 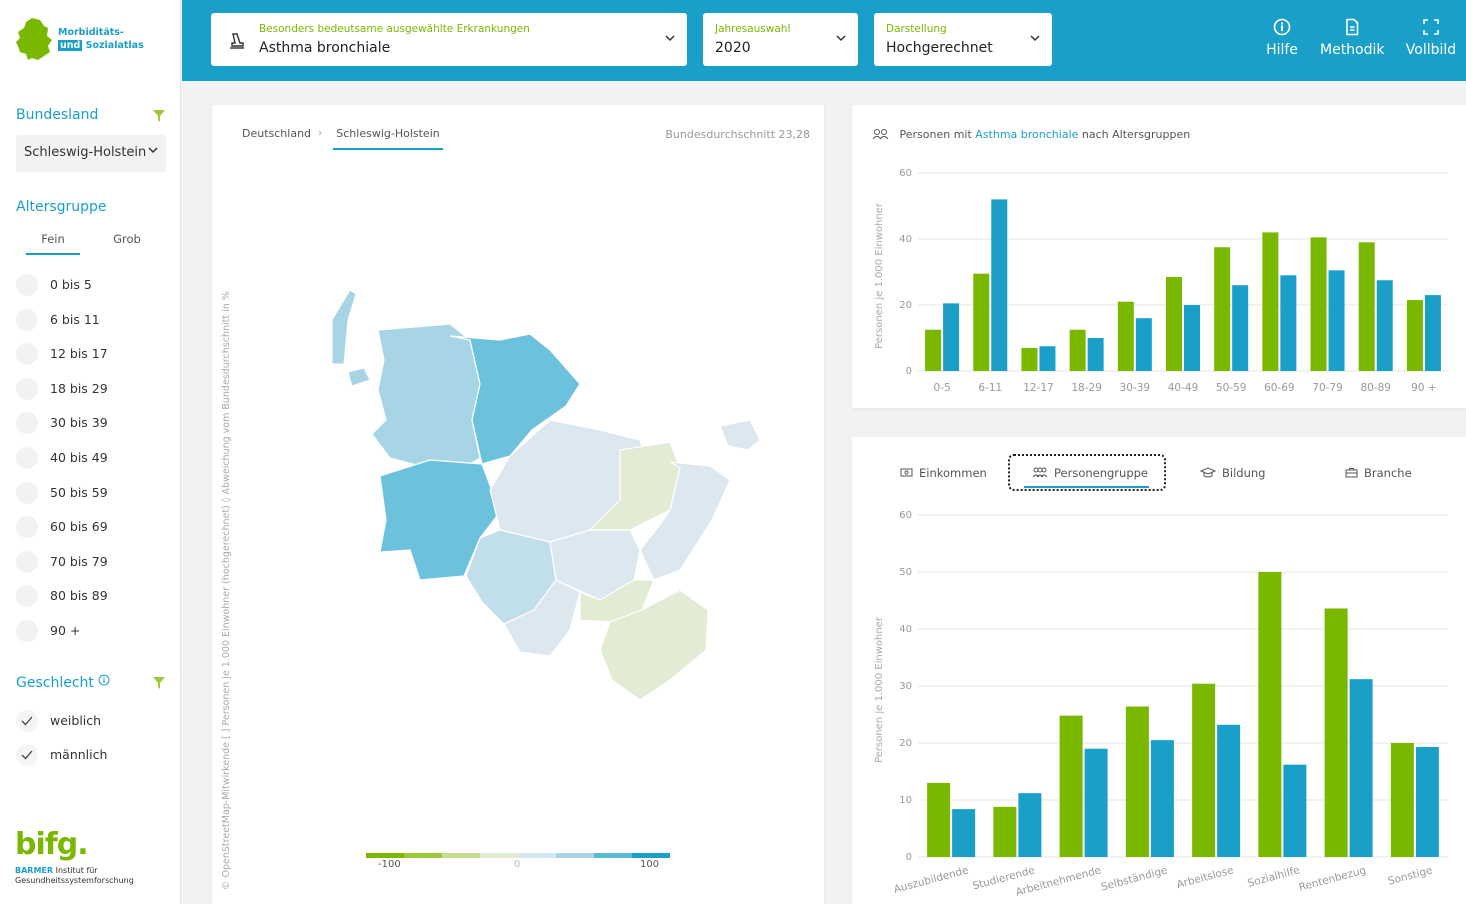 What do you see at coordinates (905, 686) in the screenshot?
I see `y-tick-label: 30` at bounding box center [905, 686].